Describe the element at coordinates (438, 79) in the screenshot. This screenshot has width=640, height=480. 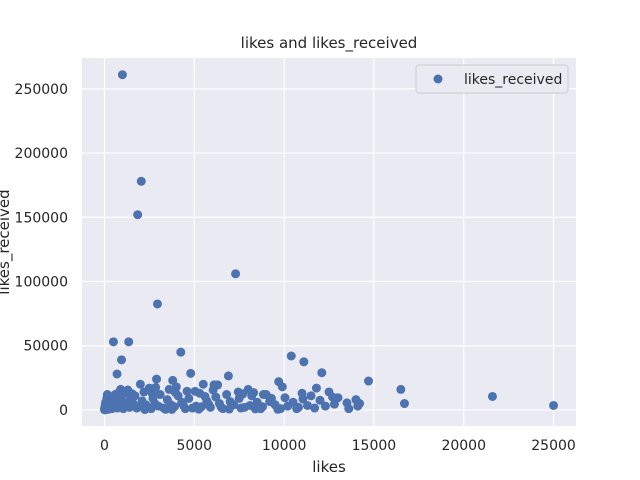
I see `legend-marker` at that location.